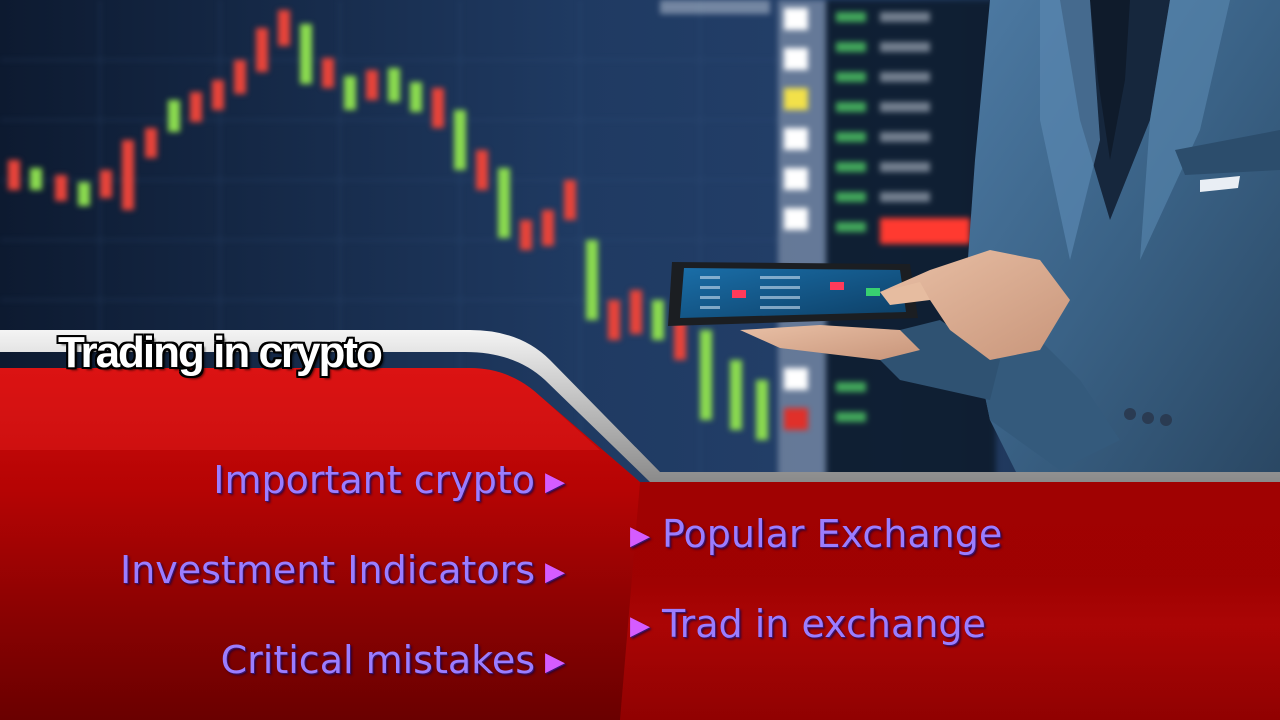  I want to click on tablet-icon, so click(793, 294).